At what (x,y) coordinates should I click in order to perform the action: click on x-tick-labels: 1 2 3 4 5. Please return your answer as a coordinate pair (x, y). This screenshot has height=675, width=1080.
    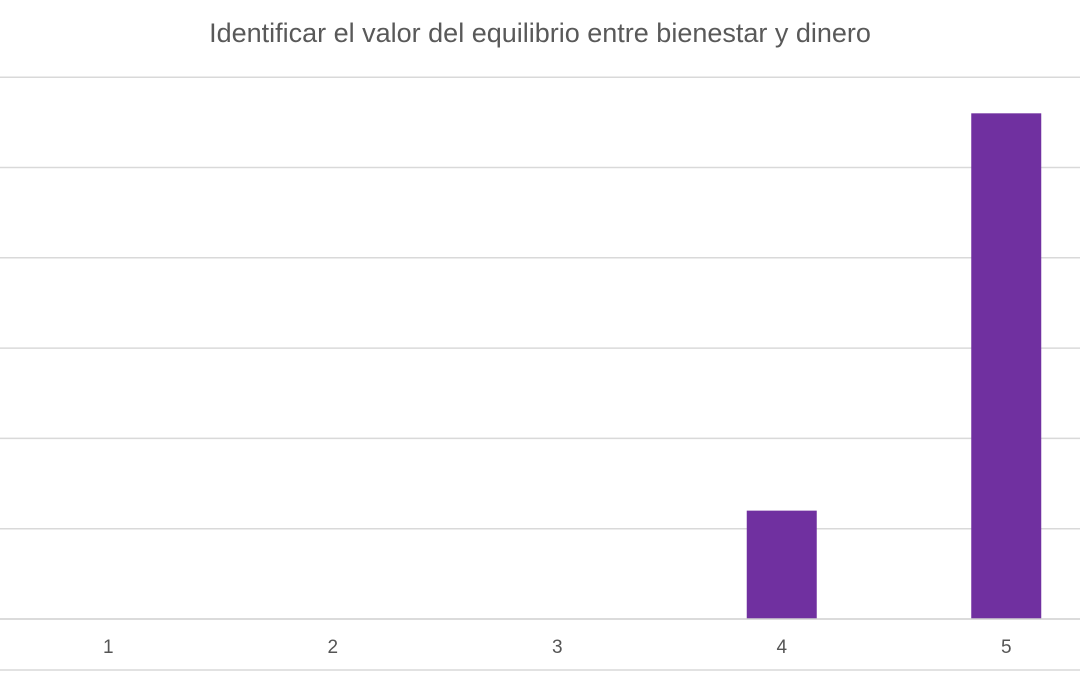
    Looking at the image, I should click on (557, 647).